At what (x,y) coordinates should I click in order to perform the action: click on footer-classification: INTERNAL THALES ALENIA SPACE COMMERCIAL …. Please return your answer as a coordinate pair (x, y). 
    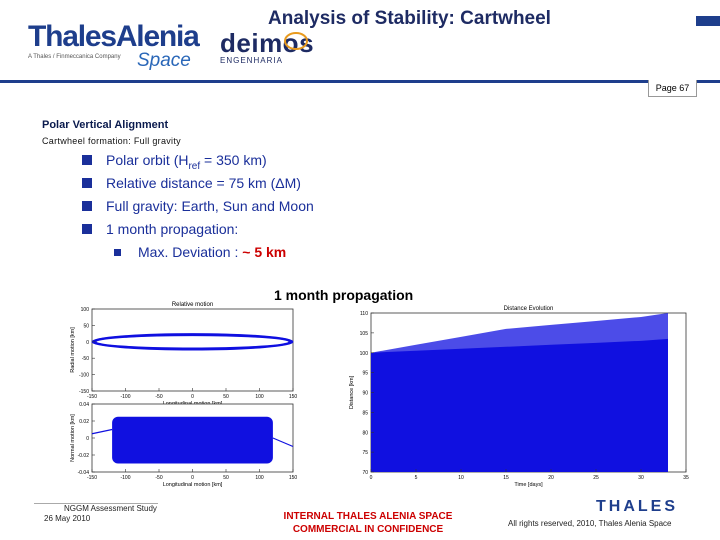
    Looking at the image, I should click on (368, 523).